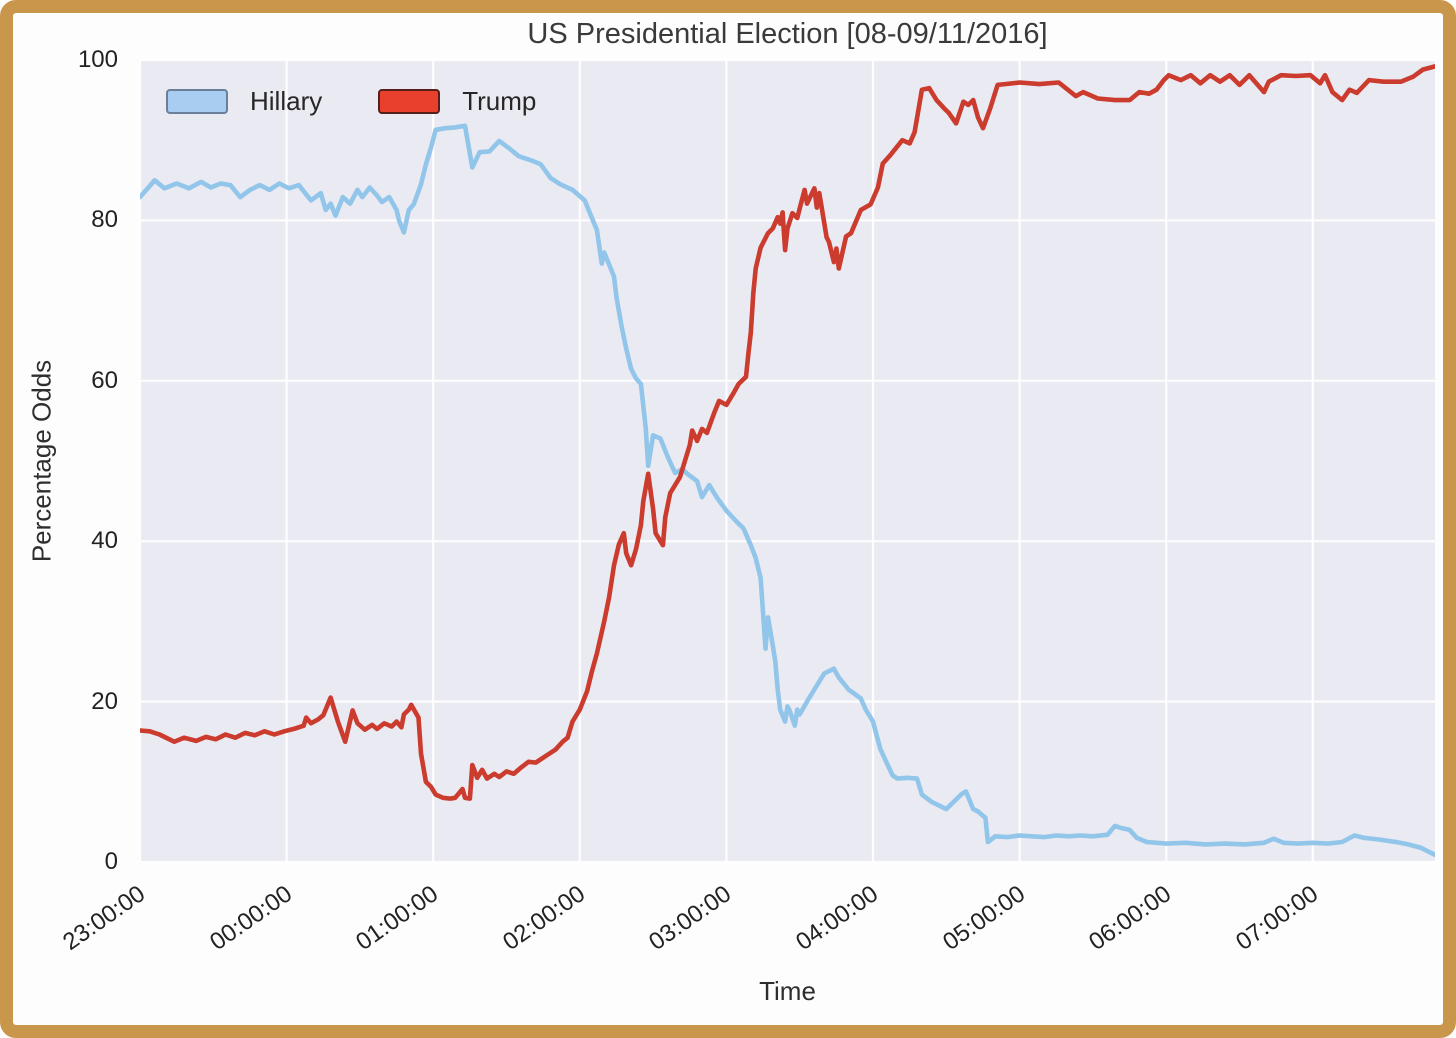  Describe the element at coordinates (97, 59) in the screenshot. I see `y-tick-label: 100` at that location.